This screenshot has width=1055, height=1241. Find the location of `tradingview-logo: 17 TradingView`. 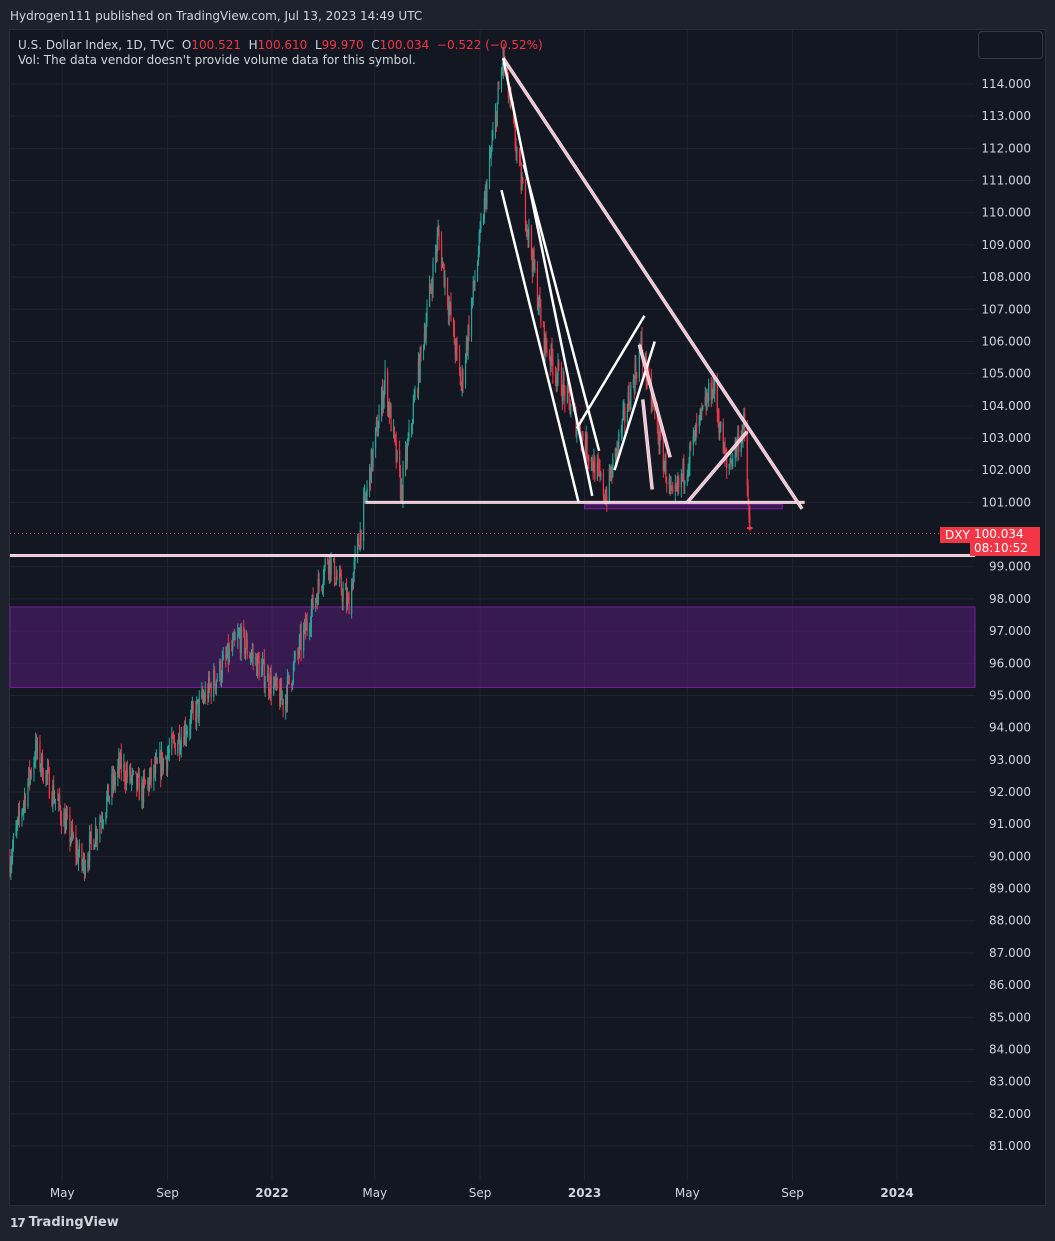

tradingview-logo: 17 TradingView is located at coordinates (64, 1222).